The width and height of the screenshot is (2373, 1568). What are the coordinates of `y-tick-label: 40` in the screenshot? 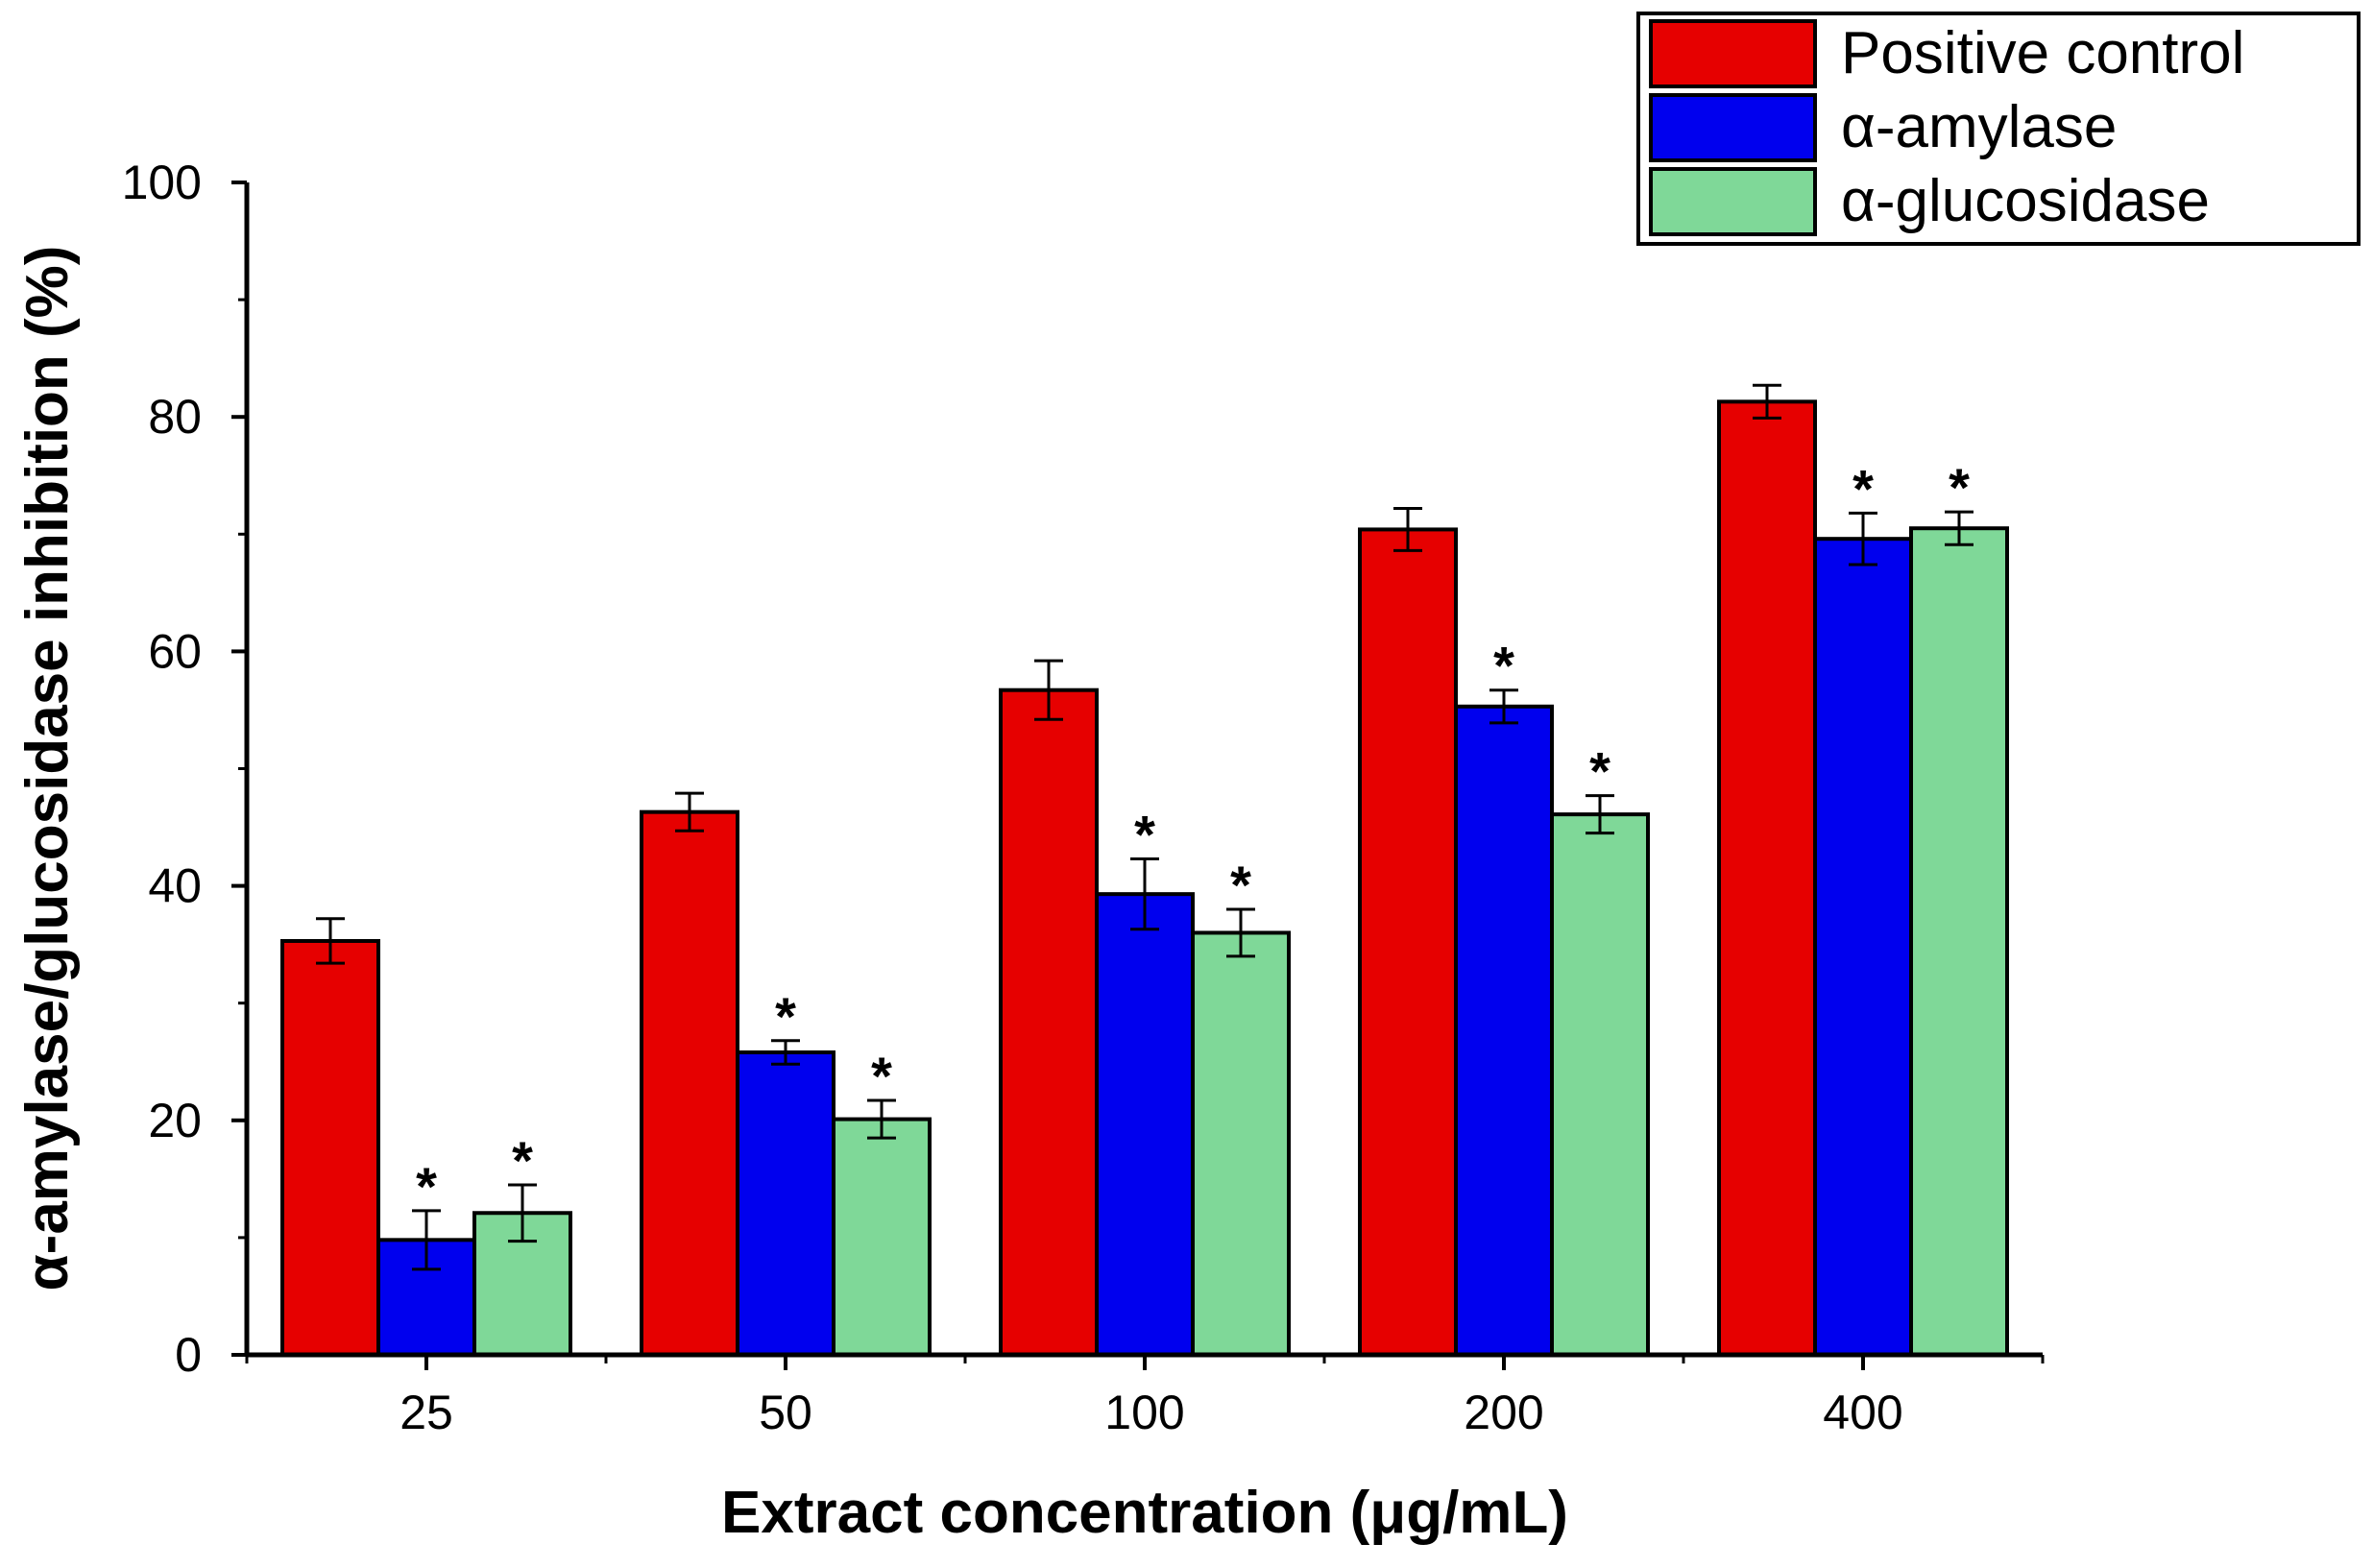 It's located at (175, 886).